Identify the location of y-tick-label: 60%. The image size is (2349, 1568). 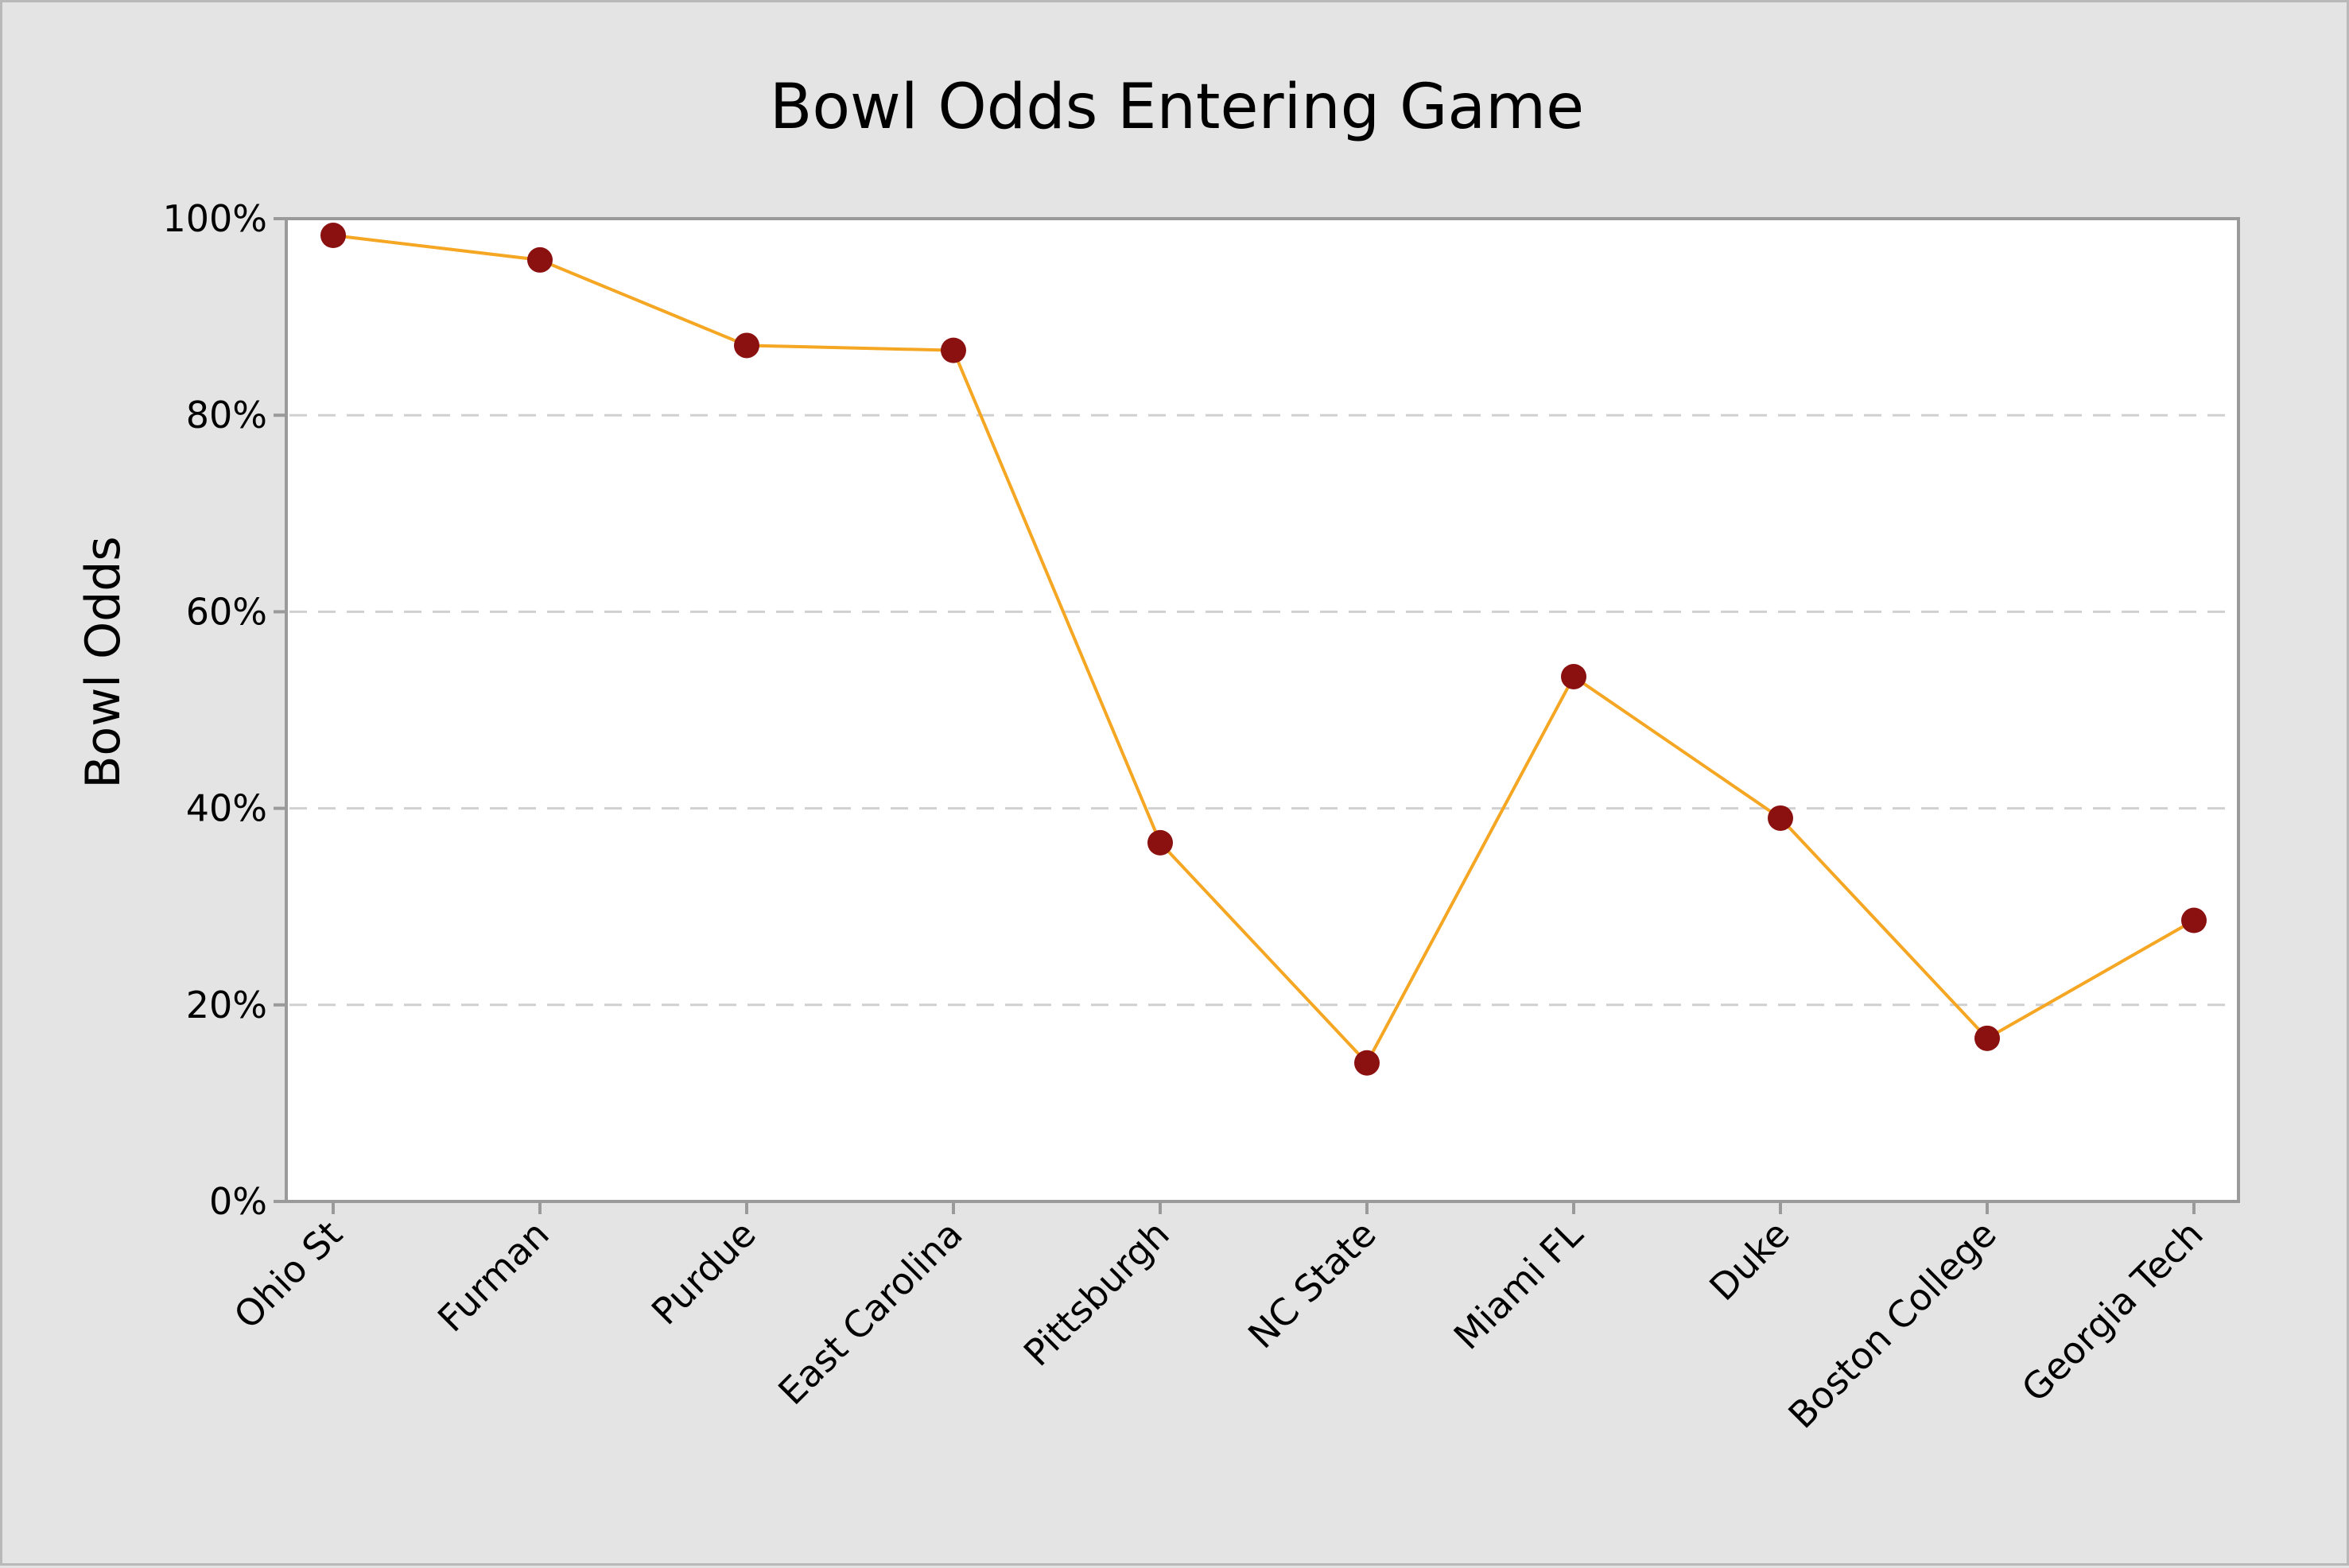
(226, 611).